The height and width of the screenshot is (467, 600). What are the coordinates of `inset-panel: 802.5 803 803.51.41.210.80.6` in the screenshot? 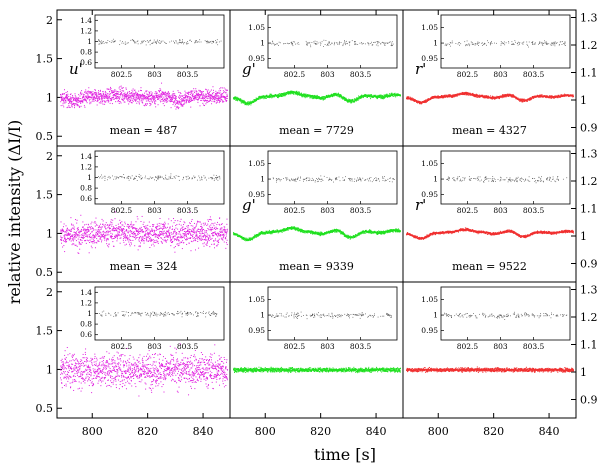 It's located at (152, 46).